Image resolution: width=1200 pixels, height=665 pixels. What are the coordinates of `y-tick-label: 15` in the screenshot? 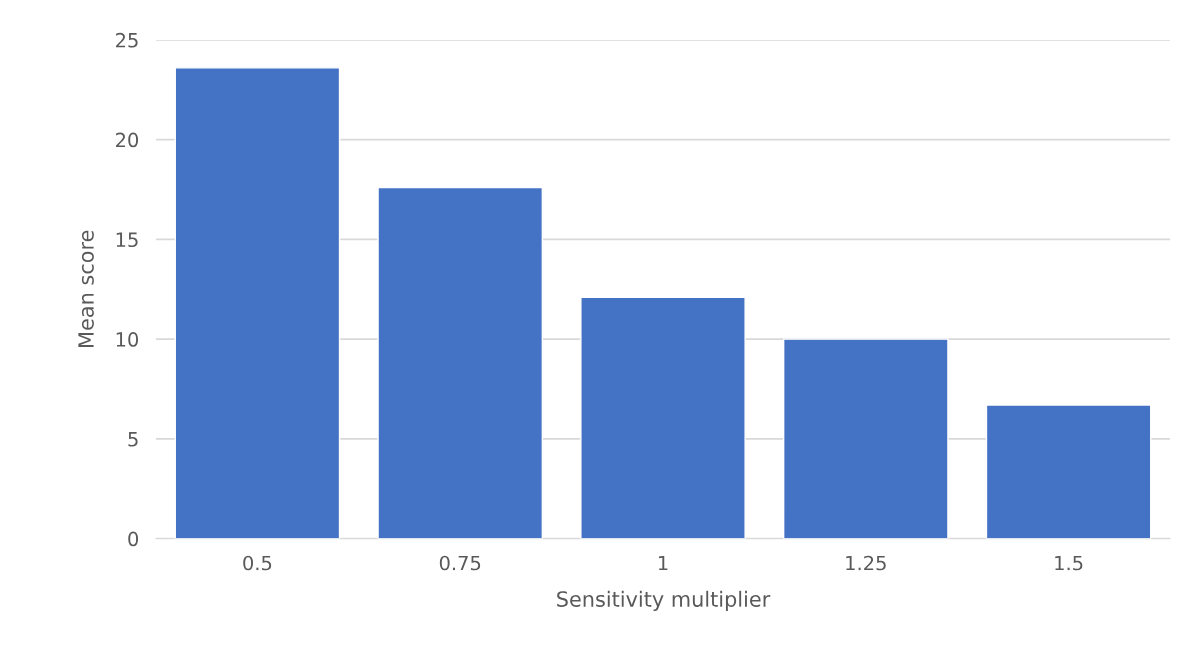 It's located at (127, 240).